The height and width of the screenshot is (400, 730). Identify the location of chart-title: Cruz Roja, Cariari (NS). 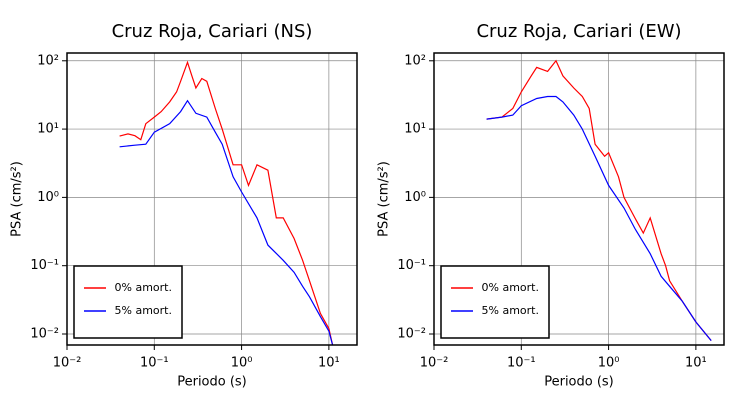
(212, 31).